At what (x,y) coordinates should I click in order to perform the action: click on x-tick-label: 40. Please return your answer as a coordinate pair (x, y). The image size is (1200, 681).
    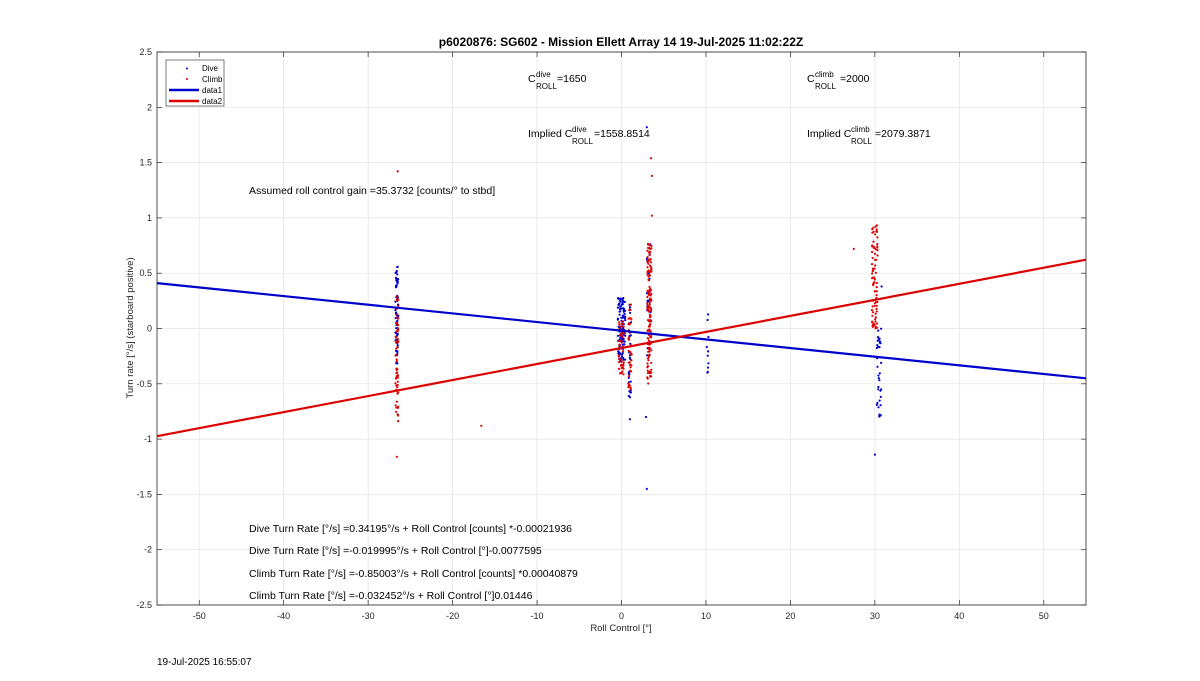
    Looking at the image, I should click on (959, 616).